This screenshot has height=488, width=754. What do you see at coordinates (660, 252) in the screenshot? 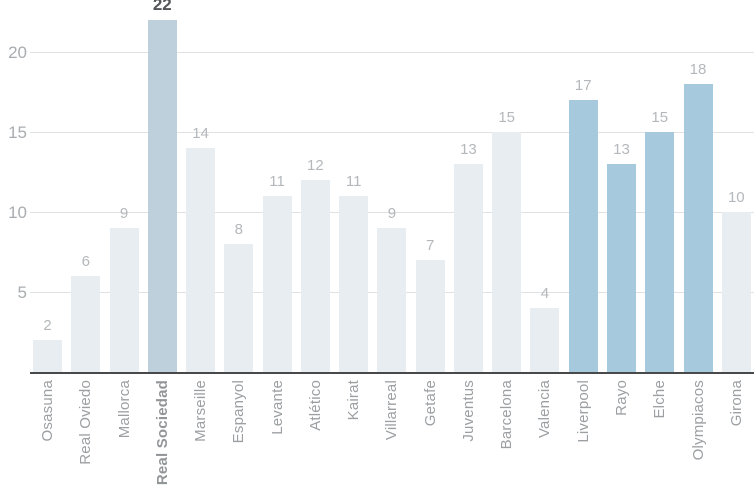
I see `bar-elche` at bounding box center [660, 252].